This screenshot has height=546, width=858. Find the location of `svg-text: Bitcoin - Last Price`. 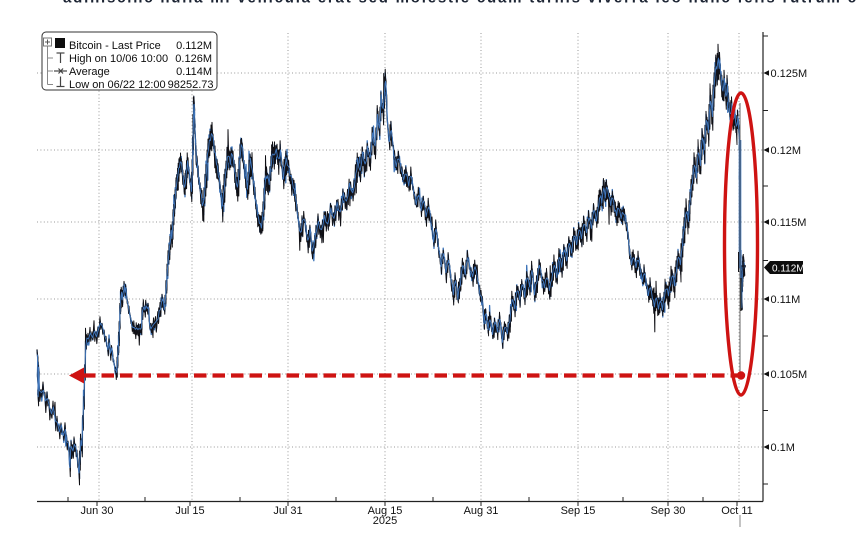

svg-text: Bitcoin - Last Price is located at coordinates (115, 46).